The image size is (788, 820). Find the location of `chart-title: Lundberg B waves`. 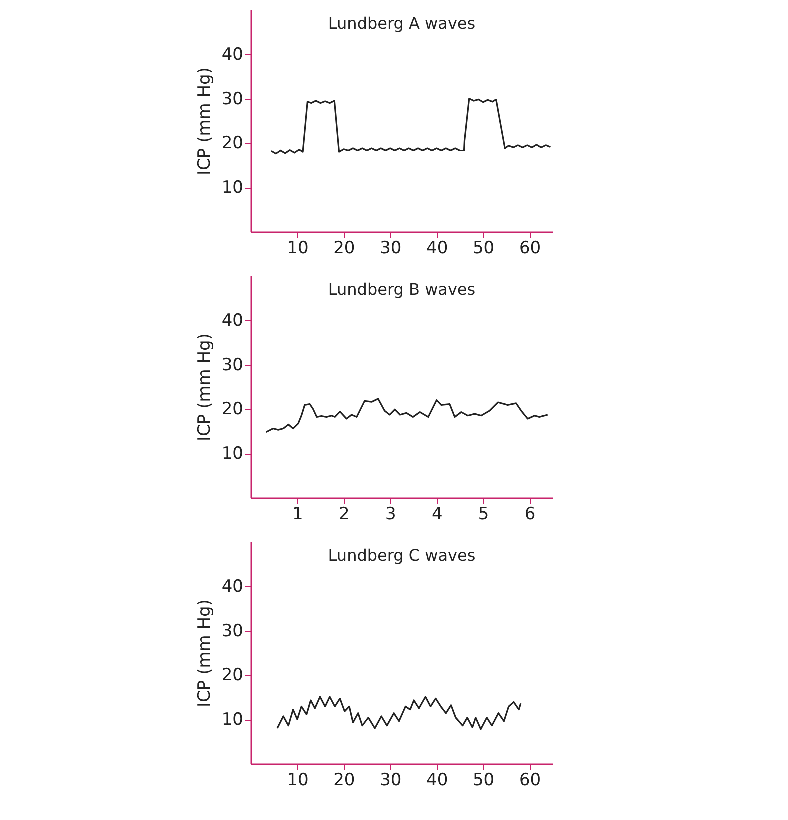

chart-title: Lundberg B waves is located at coordinates (402, 289).